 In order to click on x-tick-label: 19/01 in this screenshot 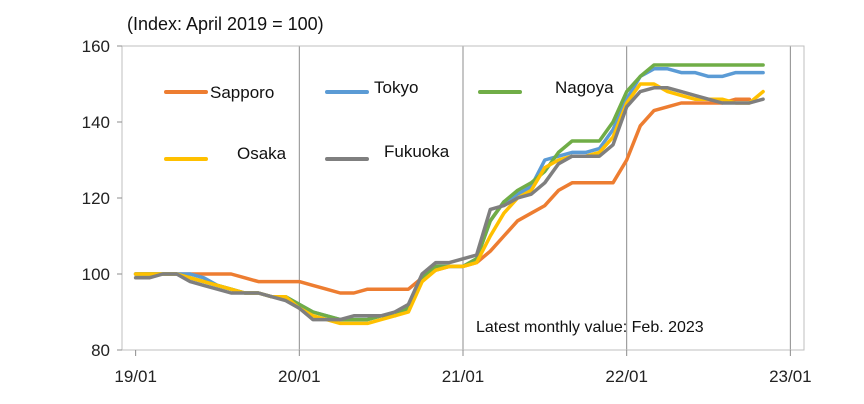, I will do `click(135, 376)`.